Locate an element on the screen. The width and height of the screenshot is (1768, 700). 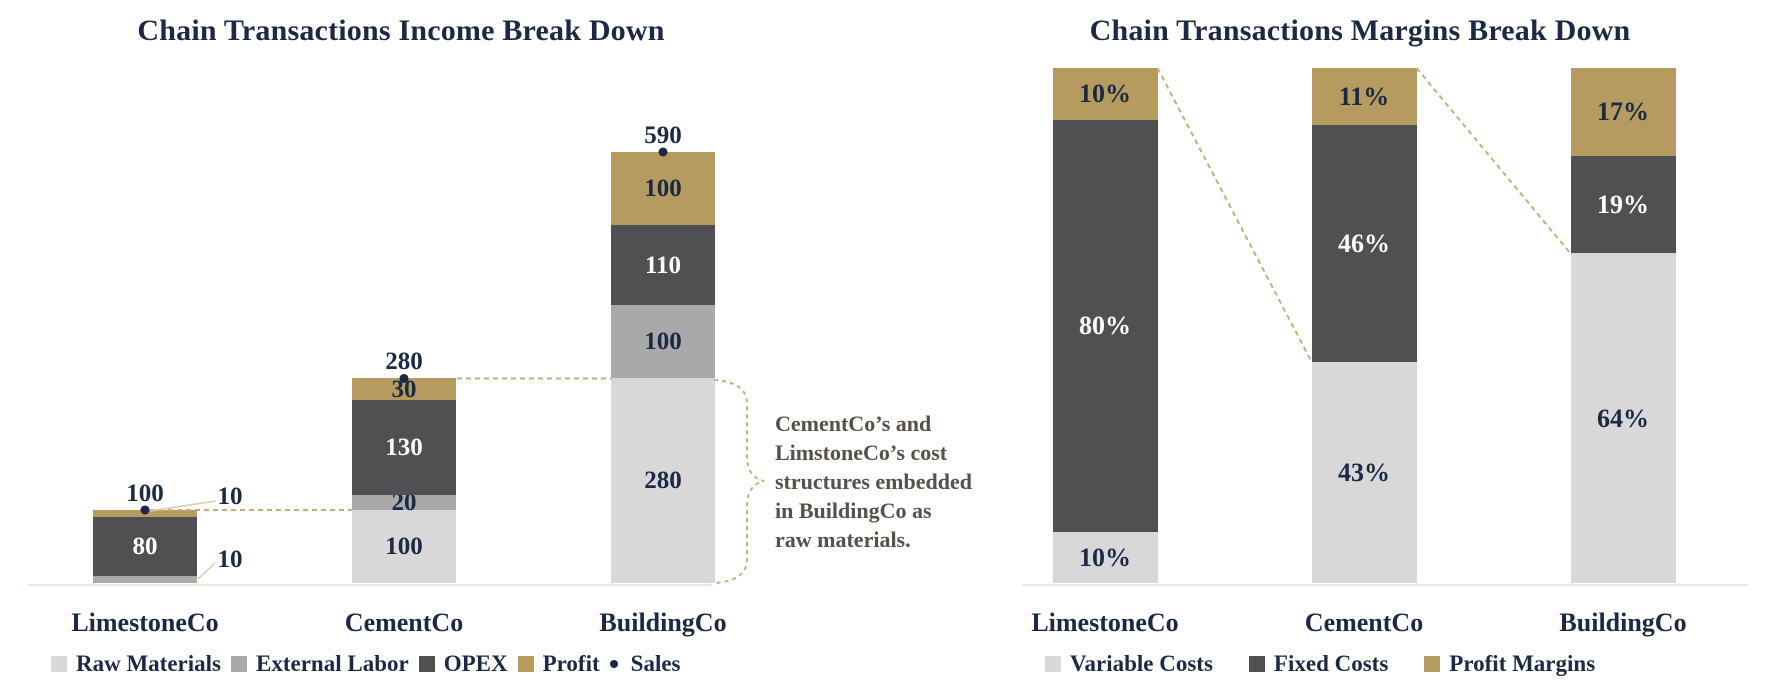
bar-segment-profit-margins-LimestoneCo: 10% is located at coordinates (1105, 94).